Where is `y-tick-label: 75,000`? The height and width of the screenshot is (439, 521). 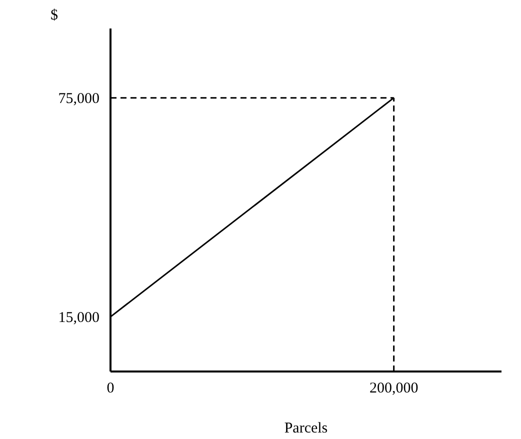
y-tick-label: 75,000 is located at coordinates (79, 98).